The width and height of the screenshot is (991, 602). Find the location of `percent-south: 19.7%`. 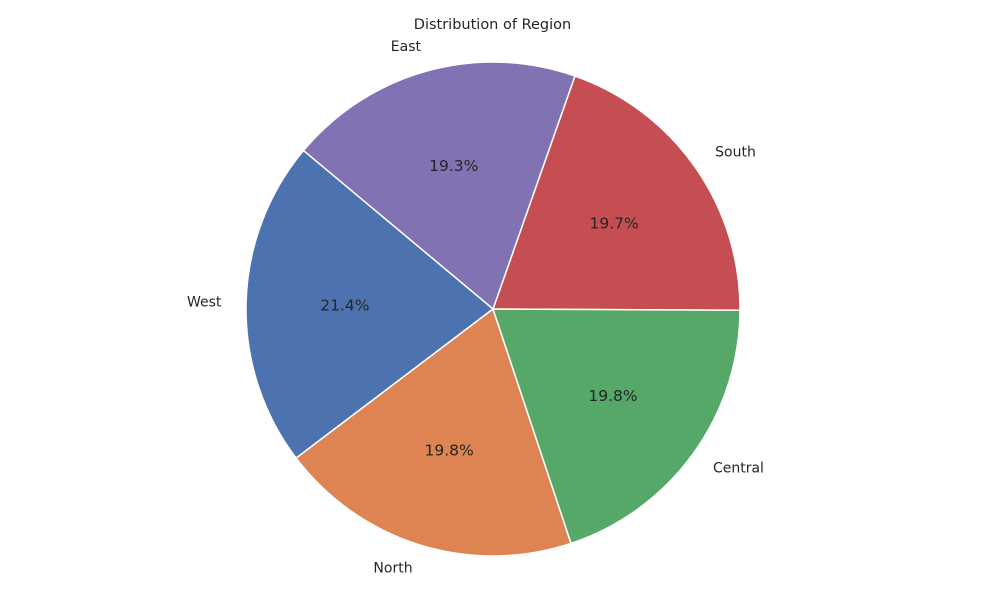

percent-south: 19.7% is located at coordinates (614, 224).